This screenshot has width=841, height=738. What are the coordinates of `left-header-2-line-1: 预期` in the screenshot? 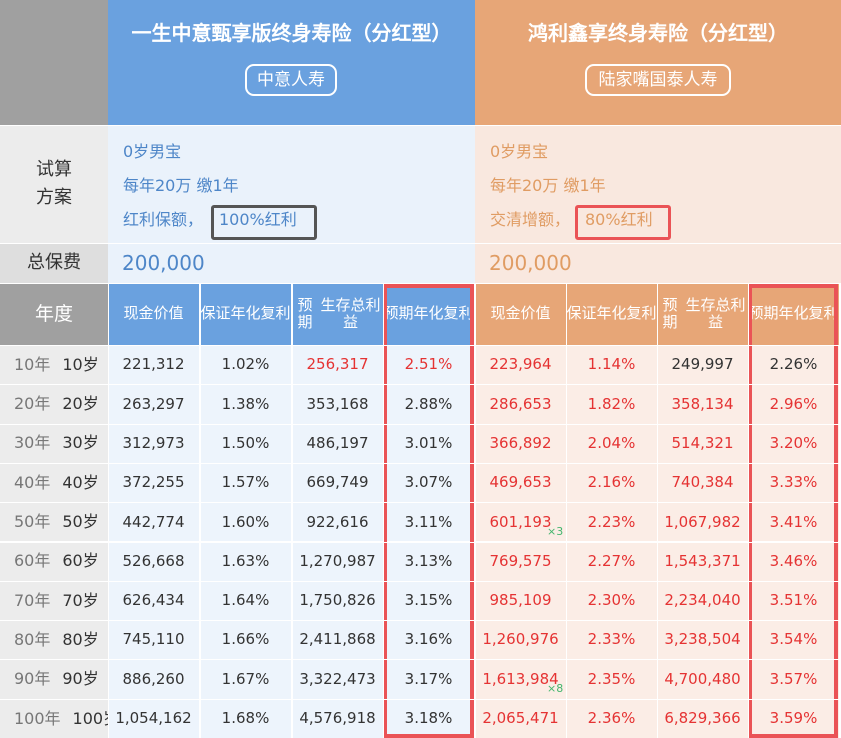 It's located at (305, 313).